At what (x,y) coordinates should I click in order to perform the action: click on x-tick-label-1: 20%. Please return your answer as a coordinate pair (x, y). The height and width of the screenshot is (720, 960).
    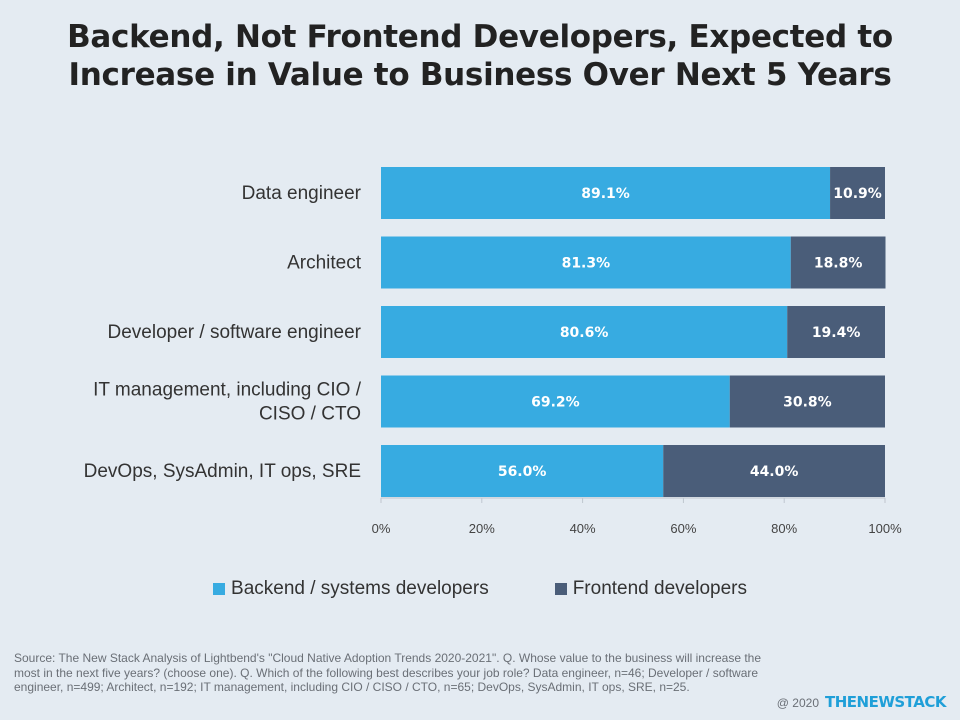
    Looking at the image, I should click on (482, 528).